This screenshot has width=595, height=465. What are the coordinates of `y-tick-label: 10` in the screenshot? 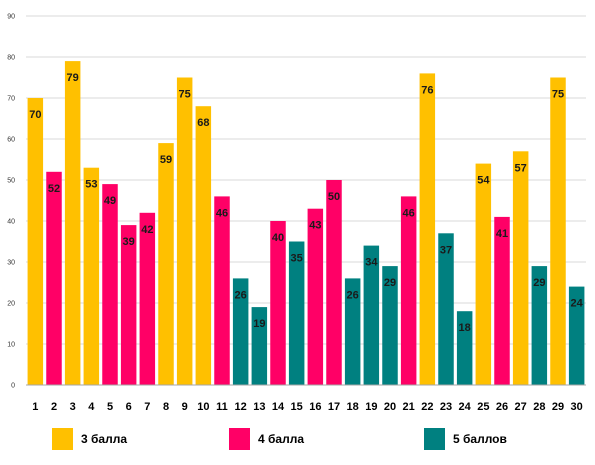 It's located at (11, 345).